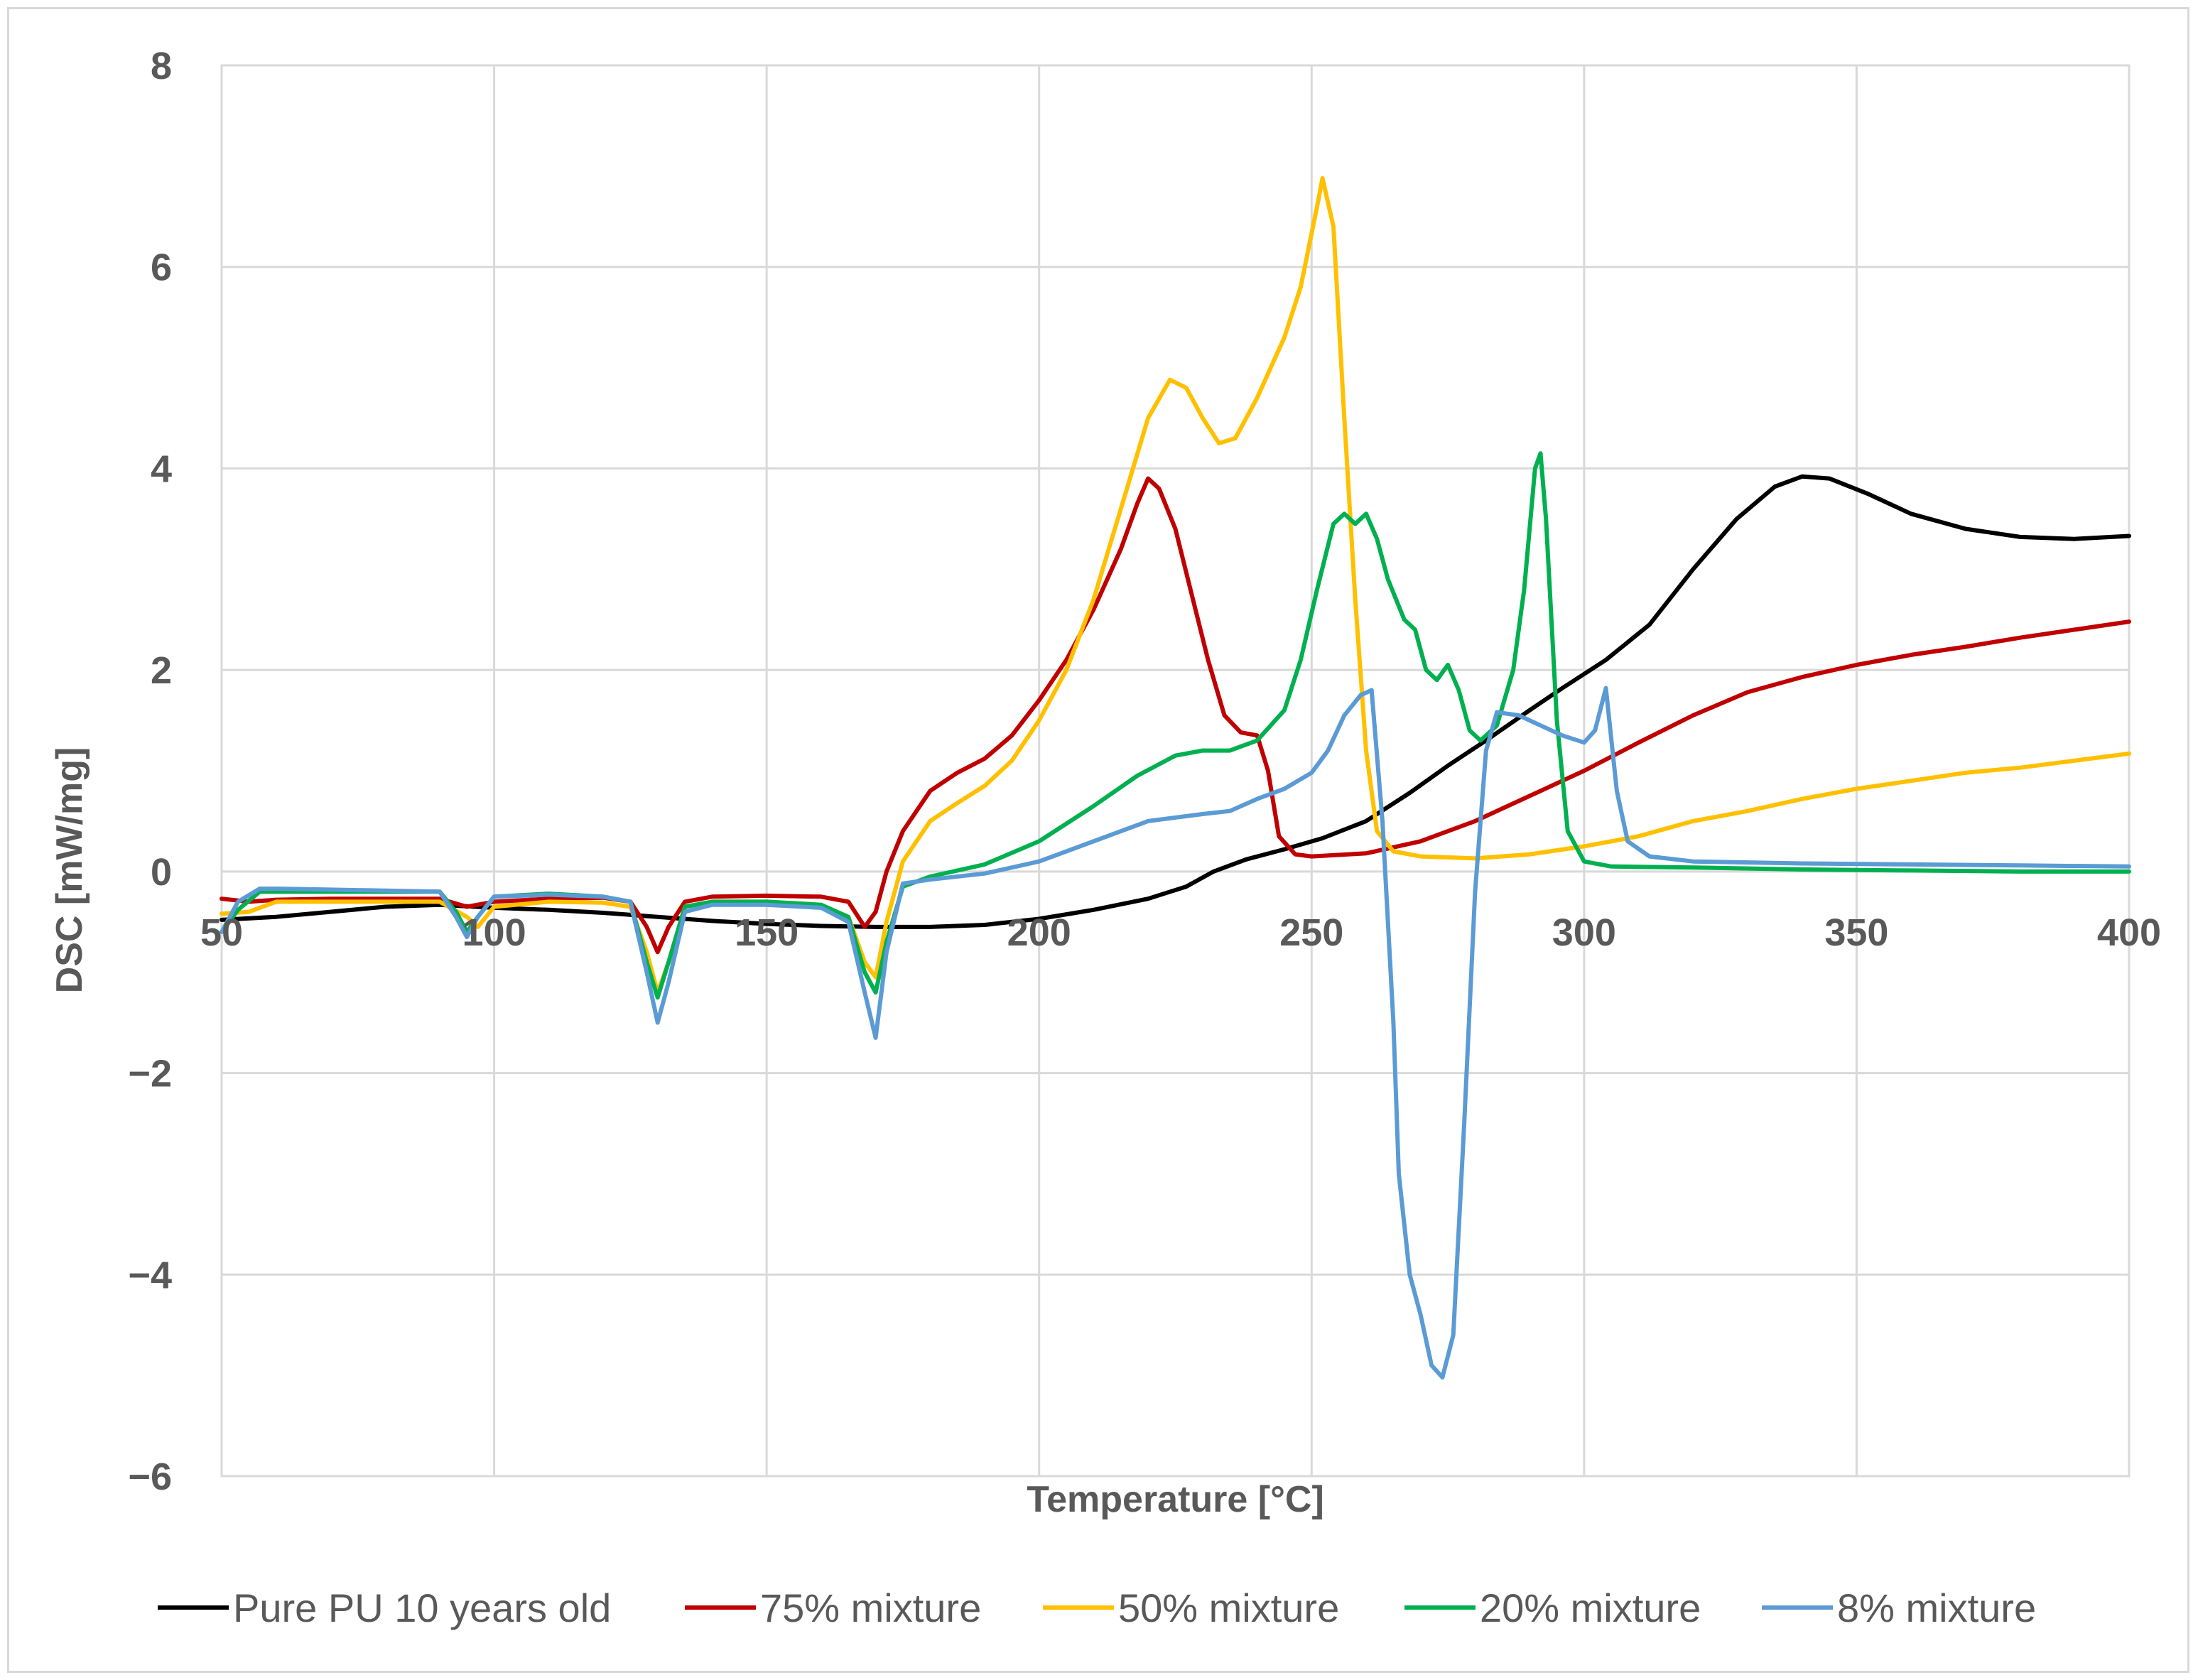 The width and height of the screenshot is (2198, 1680). Describe the element at coordinates (494, 933) in the screenshot. I see `x-tick-label: 100` at that location.